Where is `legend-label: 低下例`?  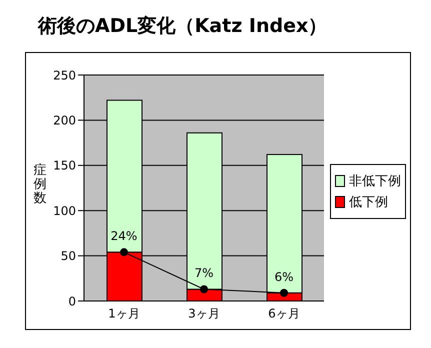
legend-label: 低下例 is located at coordinates (368, 202).